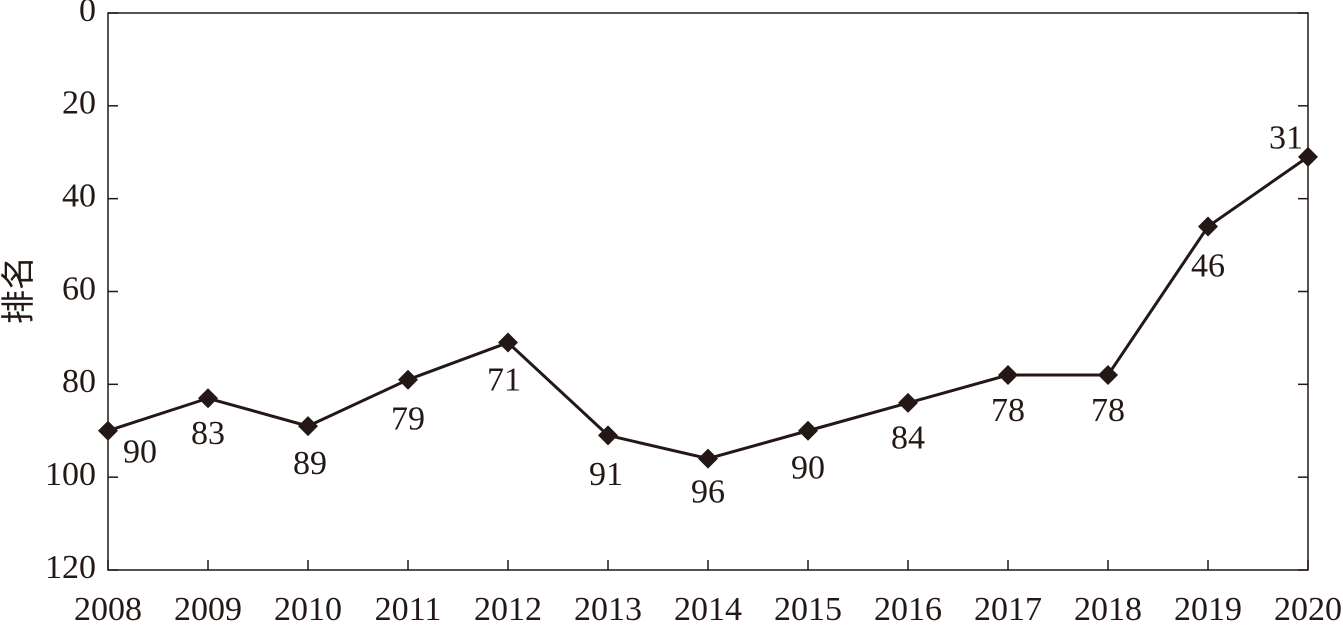 The image size is (1343, 627). What do you see at coordinates (708, 491) in the screenshot?
I see `data-label: 96` at bounding box center [708, 491].